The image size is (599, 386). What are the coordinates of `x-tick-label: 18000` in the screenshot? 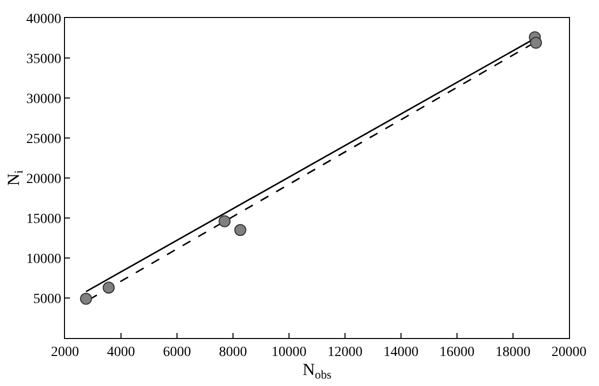 It's located at (513, 352).